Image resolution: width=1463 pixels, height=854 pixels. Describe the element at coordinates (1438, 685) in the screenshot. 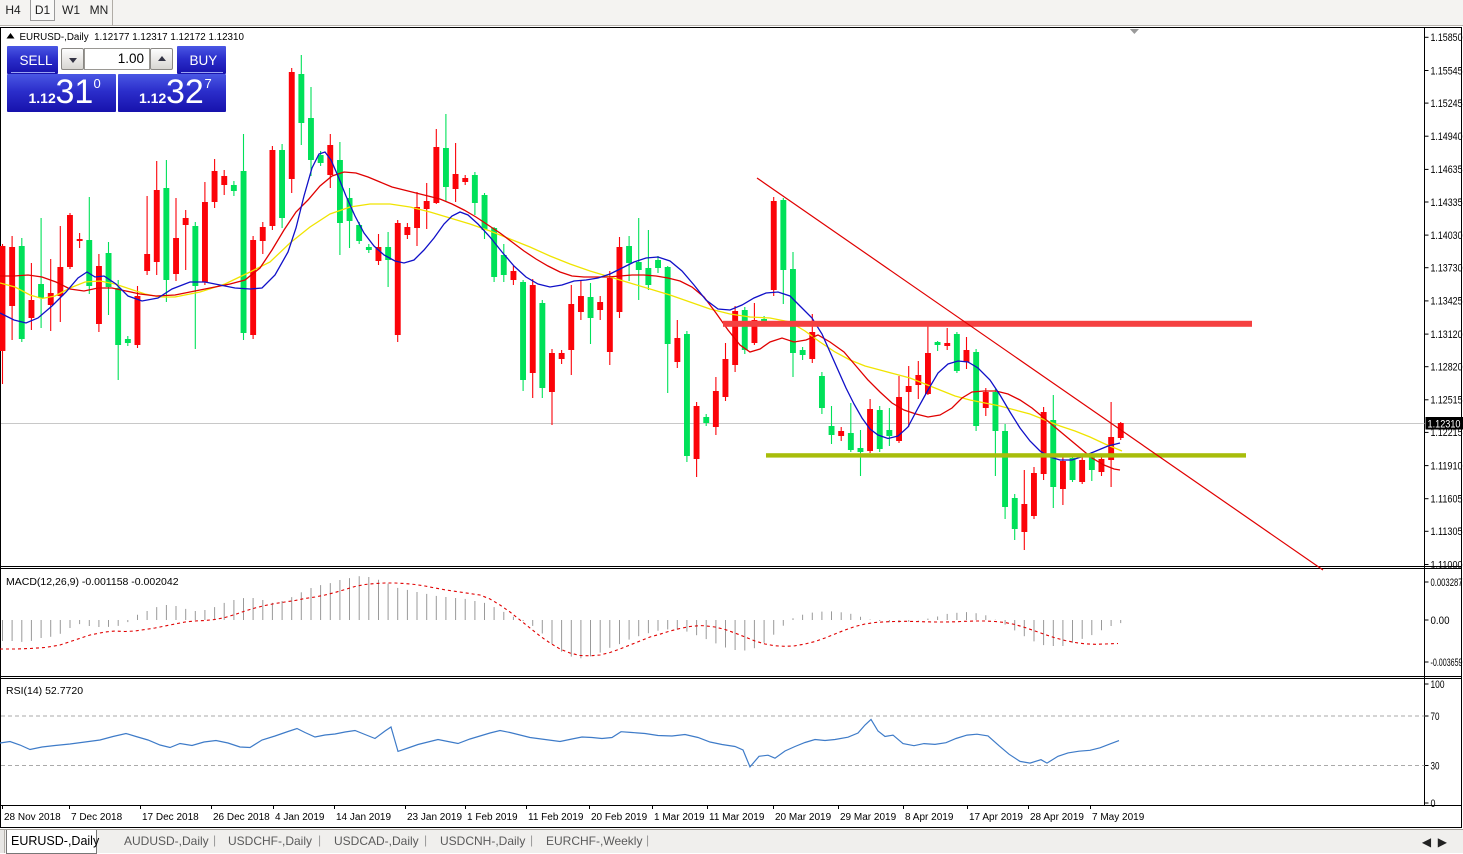

I see `svg-text: 100` at that location.